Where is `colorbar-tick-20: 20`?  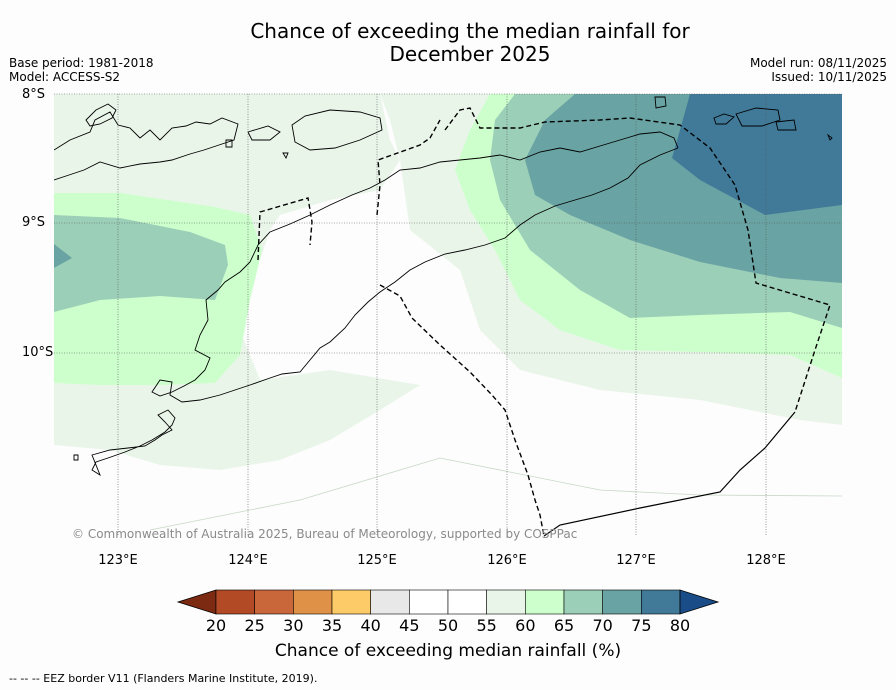
colorbar-tick-20: 20 is located at coordinates (216, 625).